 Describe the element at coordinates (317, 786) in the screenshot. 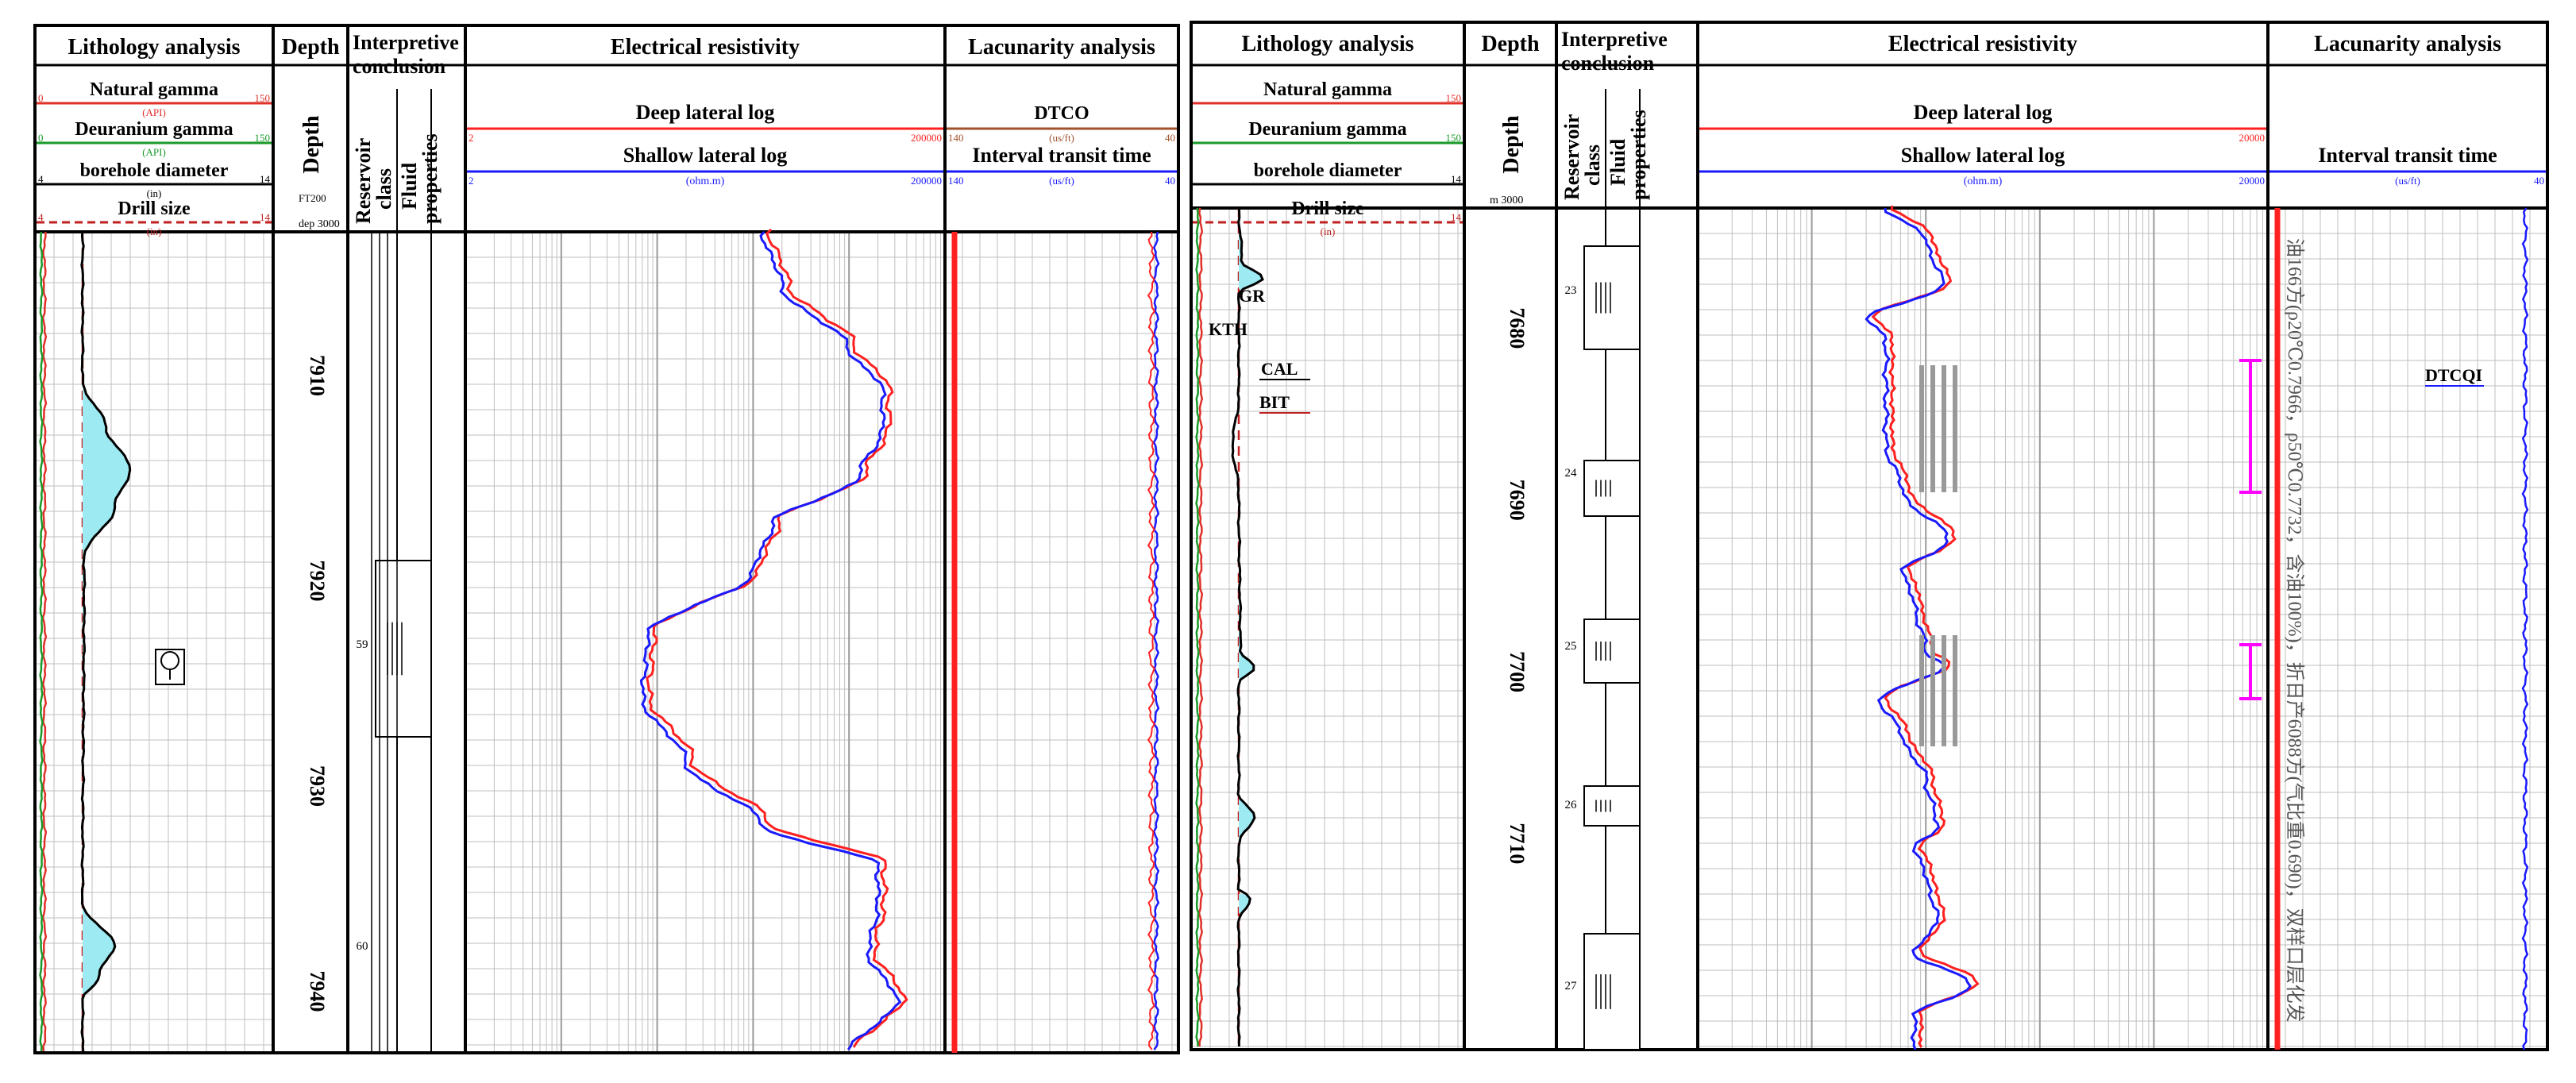

I see `depth-tick: 7930` at that location.